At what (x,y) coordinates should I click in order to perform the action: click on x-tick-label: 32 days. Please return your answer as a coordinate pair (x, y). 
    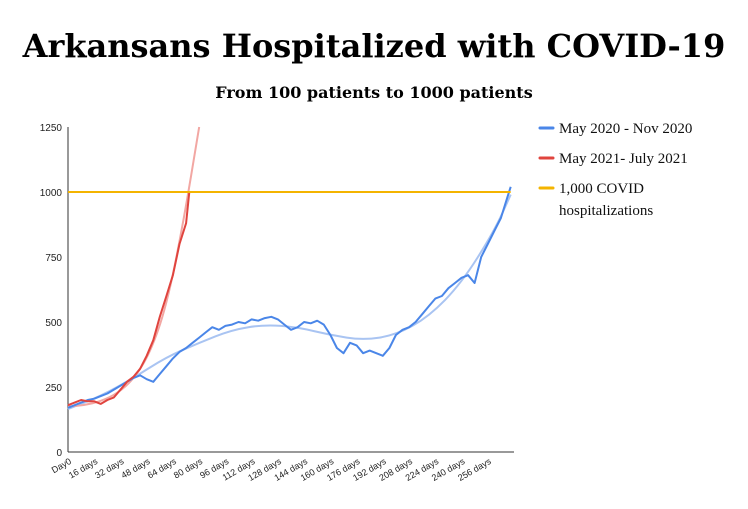
    Looking at the image, I should click on (109, 468).